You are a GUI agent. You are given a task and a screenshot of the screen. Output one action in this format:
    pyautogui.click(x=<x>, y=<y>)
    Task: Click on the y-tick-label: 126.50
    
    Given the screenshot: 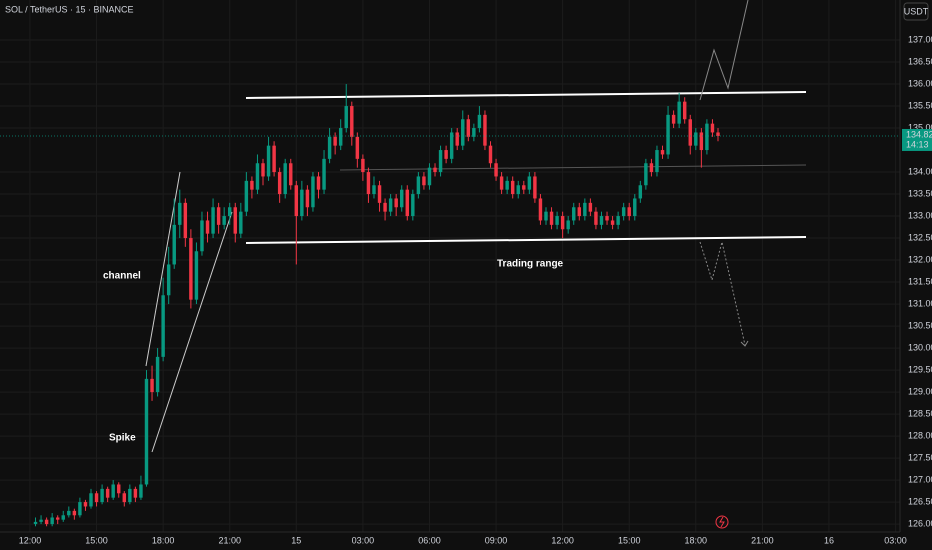 What is the action you would take?
    pyautogui.click(x=920, y=501)
    